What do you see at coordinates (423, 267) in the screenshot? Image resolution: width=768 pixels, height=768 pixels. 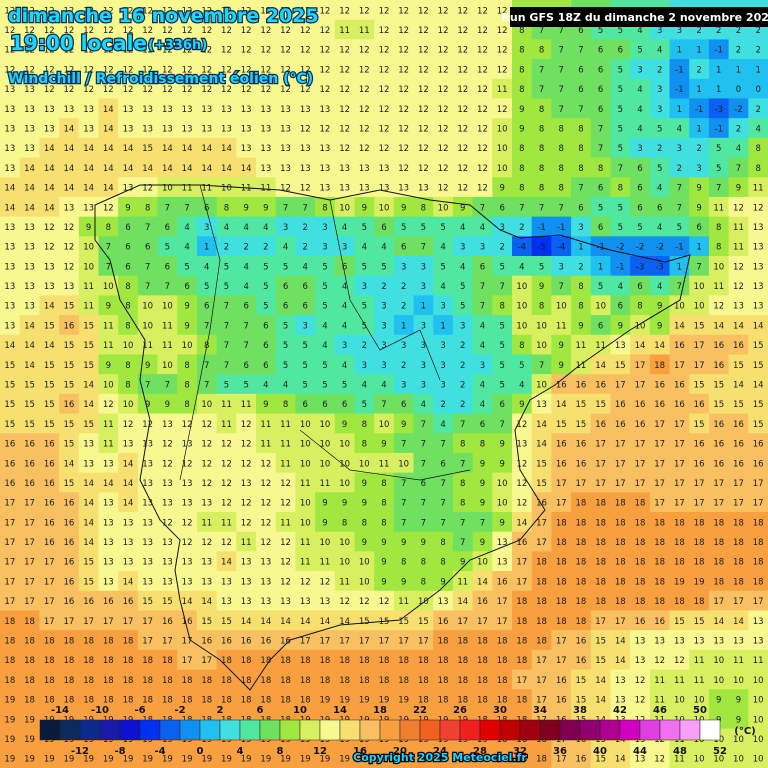 I see `cell-value: 3` at bounding box center [423, 267].